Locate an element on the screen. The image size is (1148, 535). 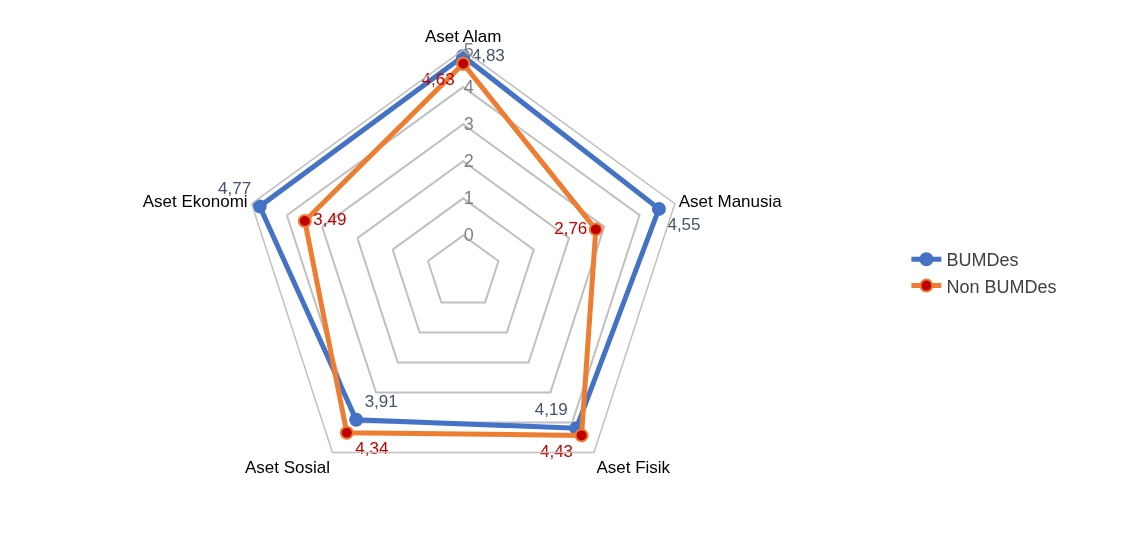
spoke-label: Aset Manusia is located at coordinates (730, 202).